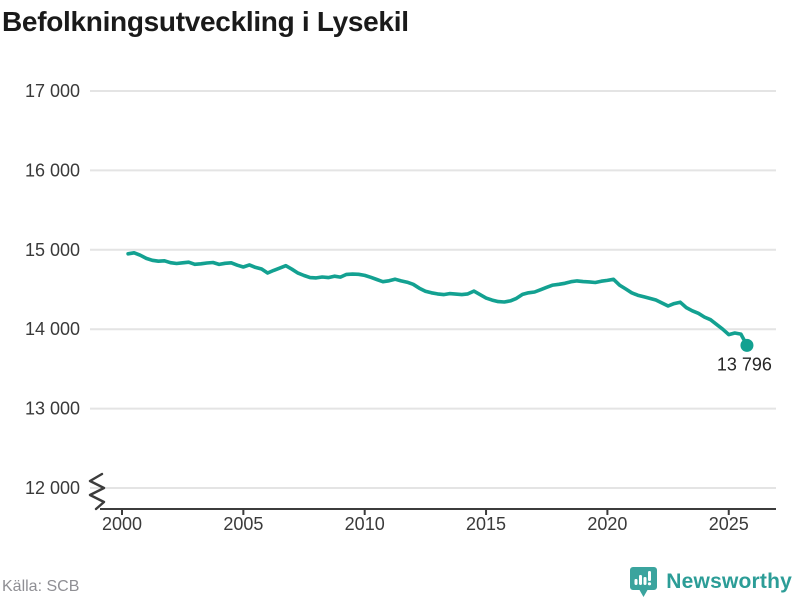  Describe the element at coordinates (729, 581) in the screenshot. I see `newsworthy-wordmark: Newsworthy` at that location.